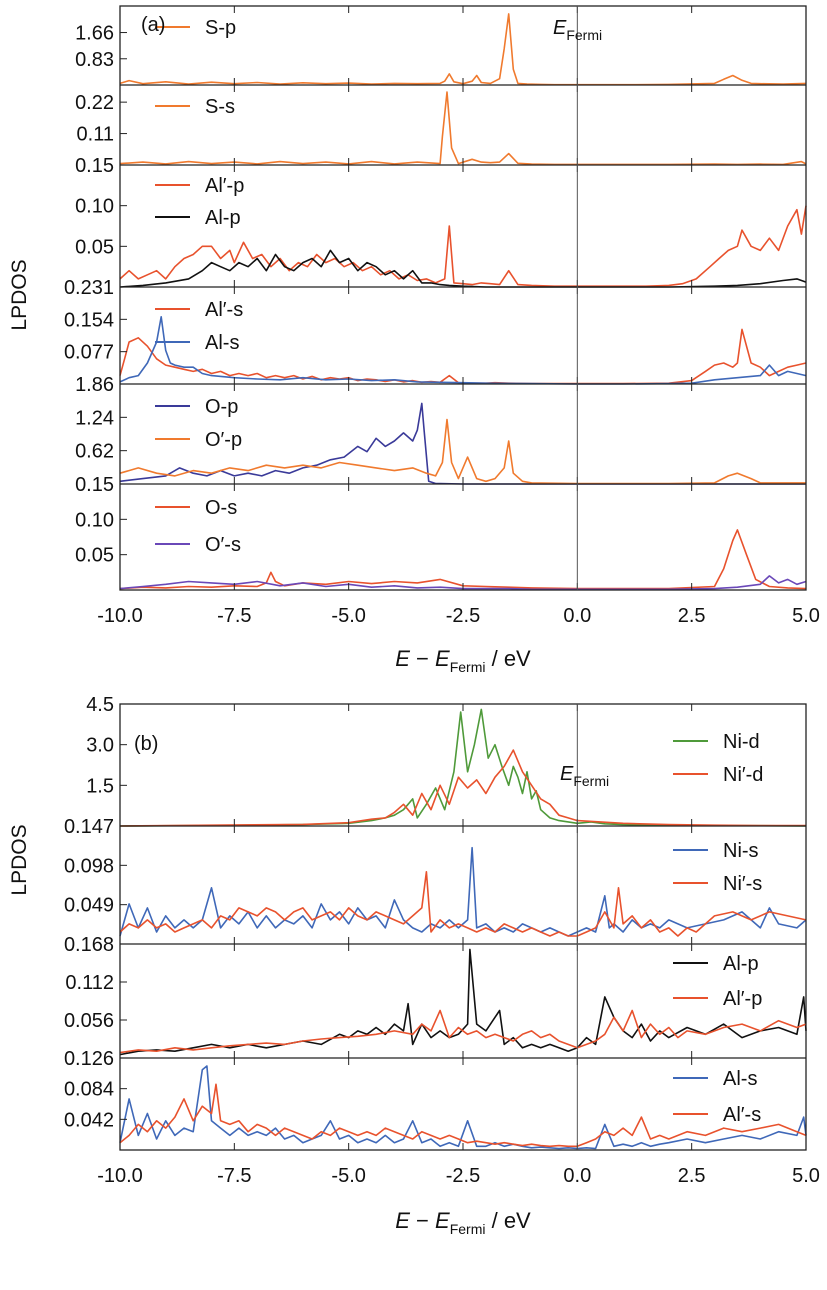 Image resolution: width=827 pixels, height=1290 pixels. What do you see at coordinates (19, 859) in the screenshot?
I see `y-axis-label: LPDOS` at bounding box center [19, 859].